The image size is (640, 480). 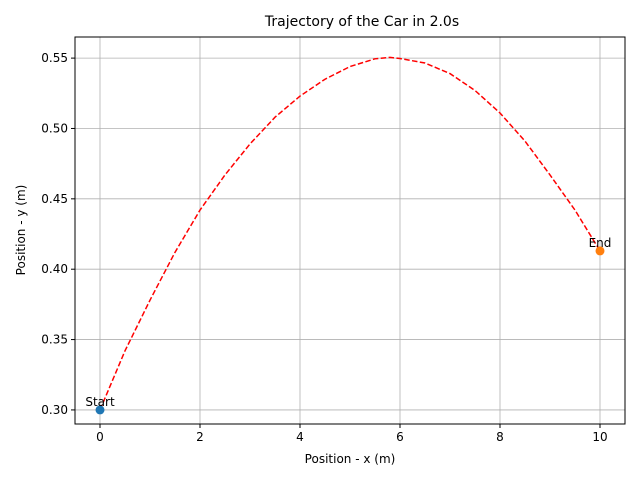 I want to click on end-point, so click(x=600, y=251).